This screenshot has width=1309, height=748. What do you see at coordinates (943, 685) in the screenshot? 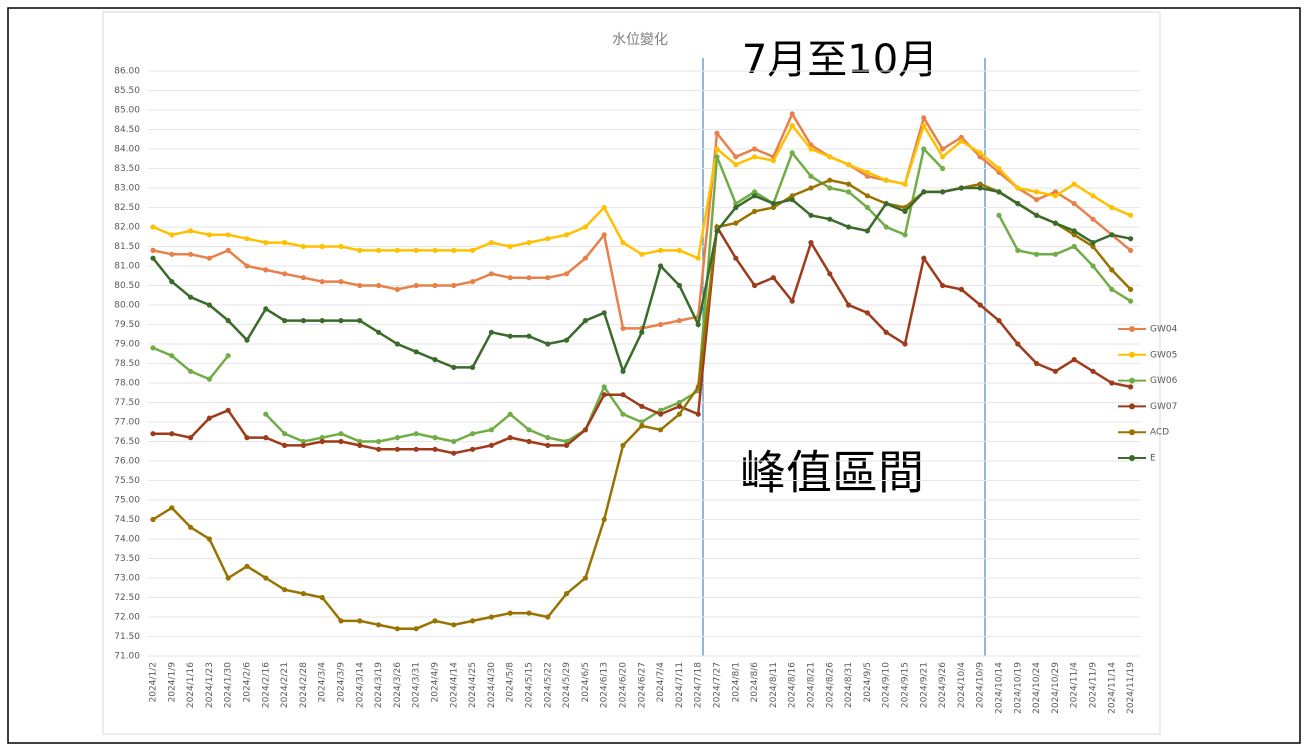
I see `x-tick-label: 2024/9/26` at bounding box center [943, 685].